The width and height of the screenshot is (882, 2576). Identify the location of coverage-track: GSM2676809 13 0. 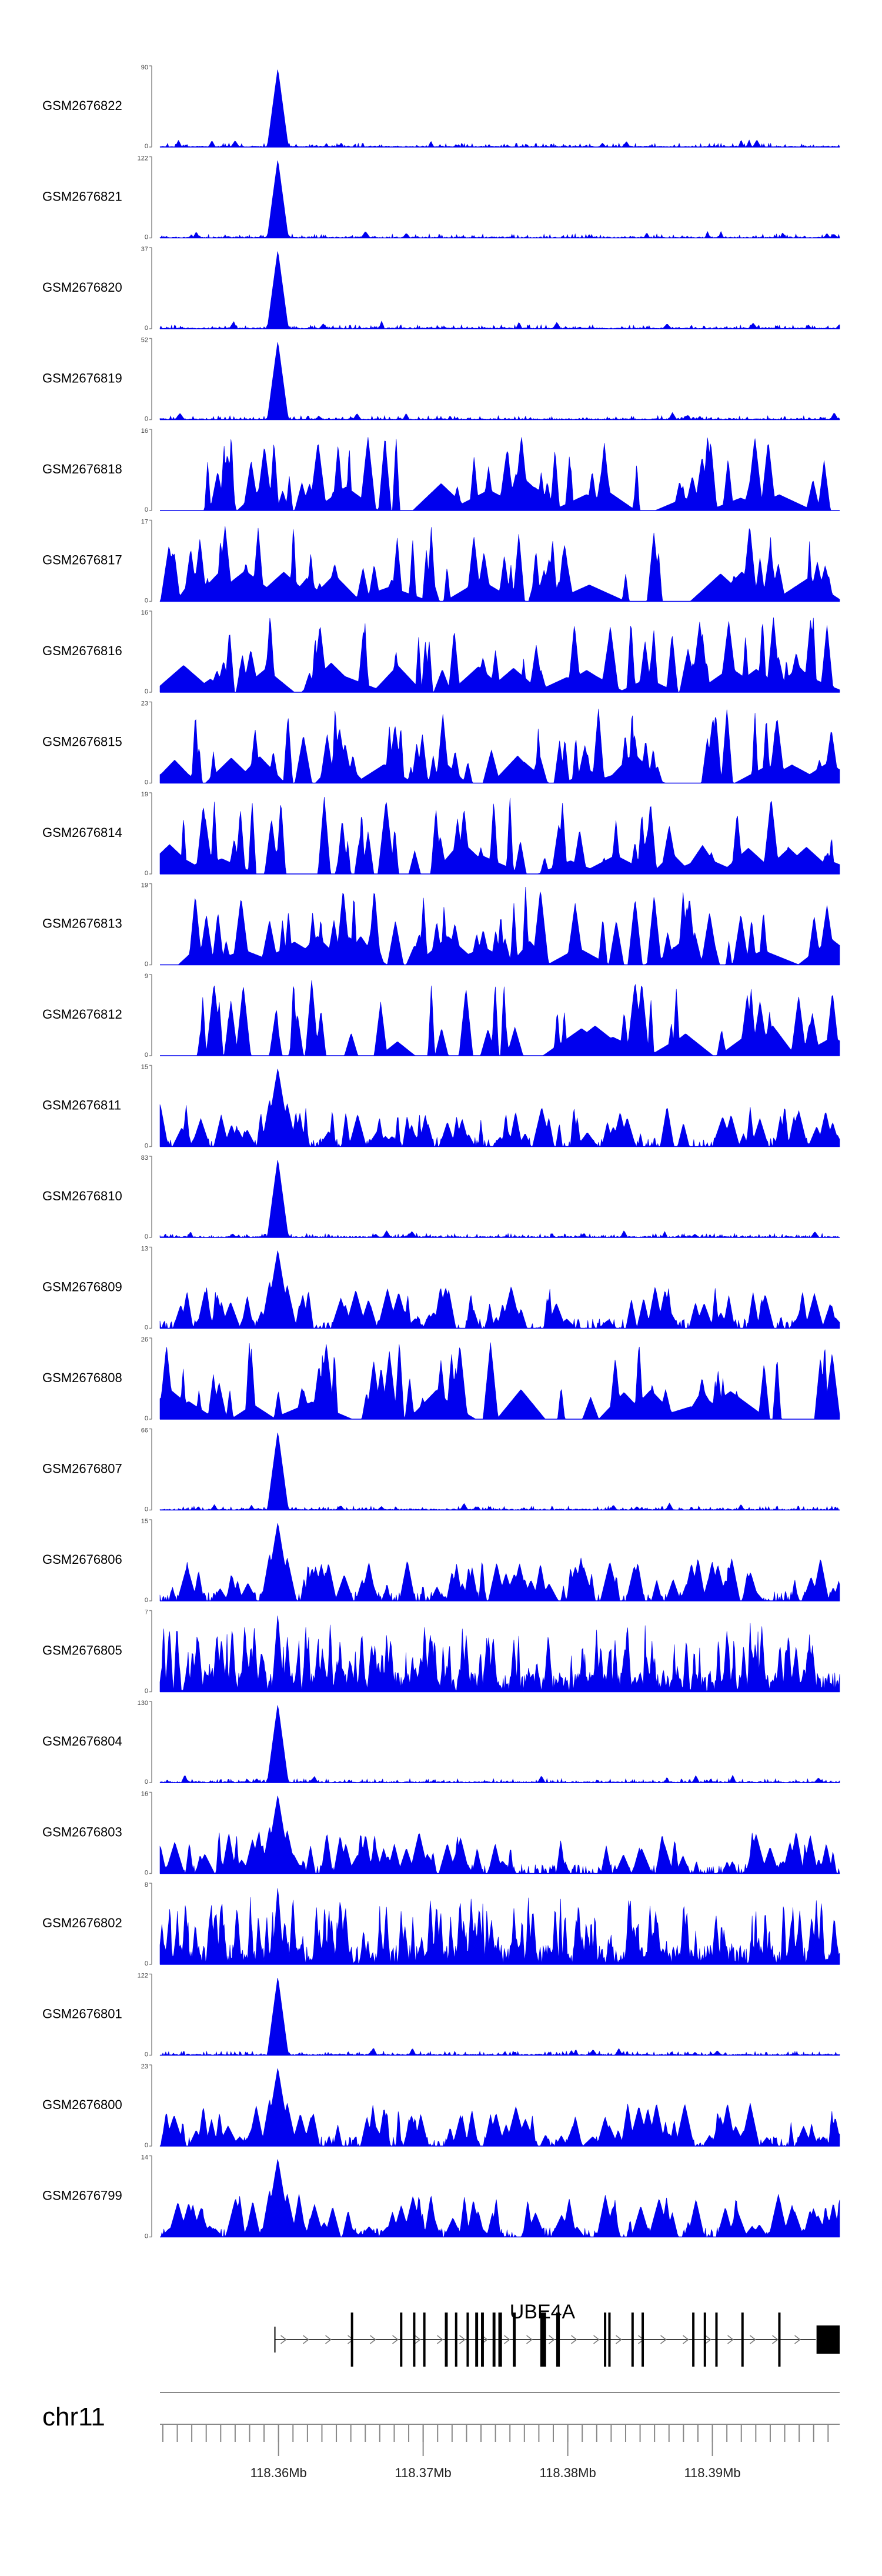
(441, 1289).